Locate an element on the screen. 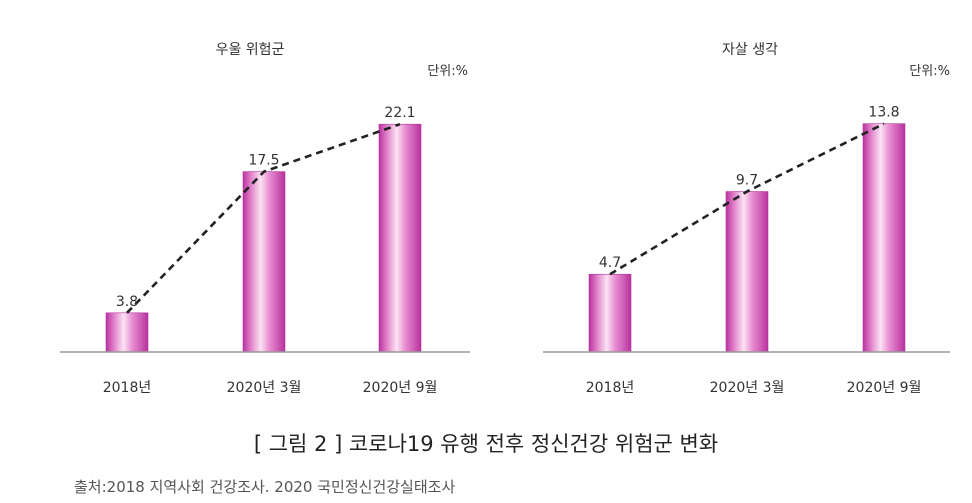 The image size is (972, 503). suicidal-trend-line is located at coordinates (747, 199).